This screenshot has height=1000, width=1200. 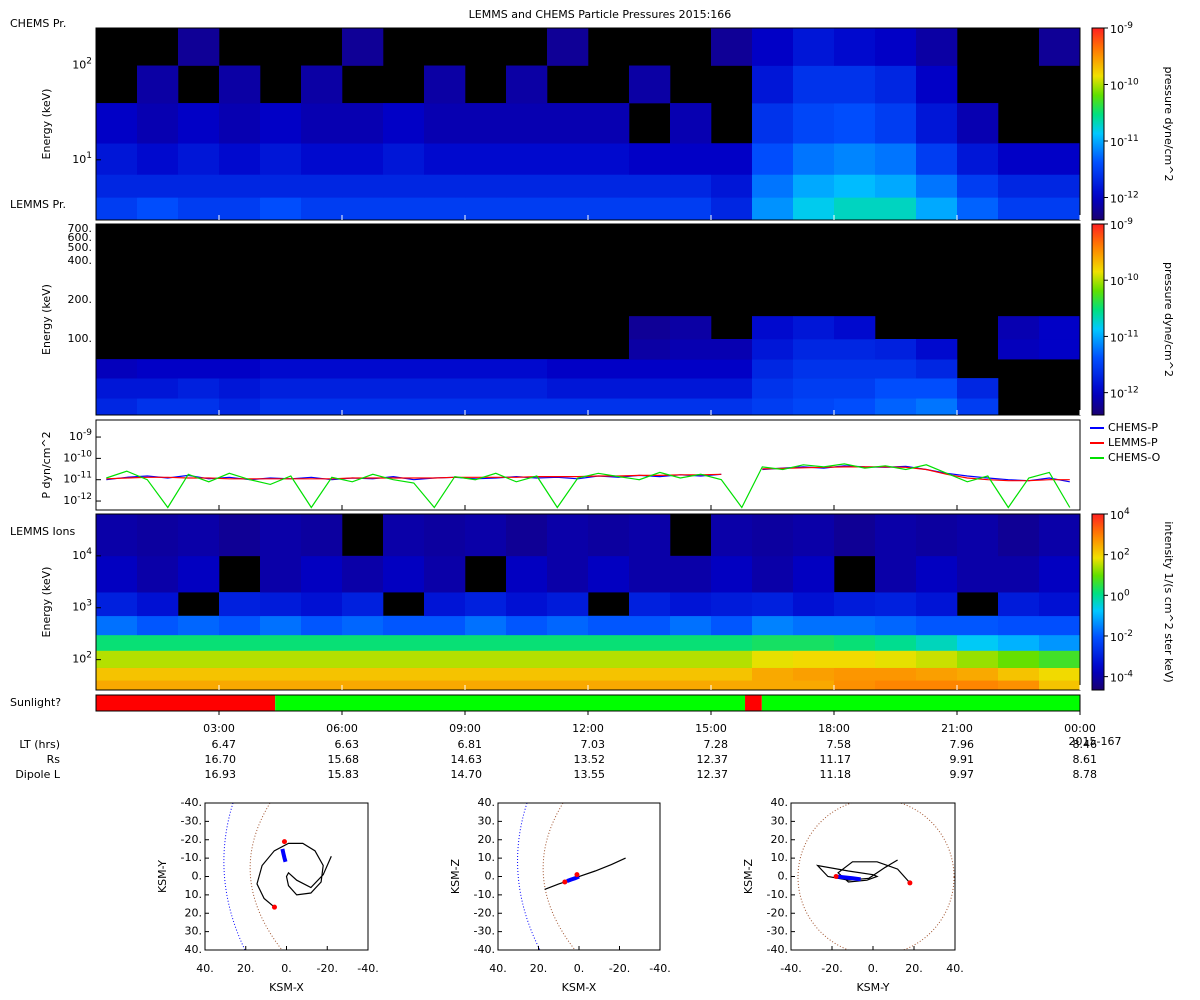 What do you see at coordinates (1085, 759) in the screenshot?
I see `ephemeris-value: 8.61` at bounding box center [1085, 759].